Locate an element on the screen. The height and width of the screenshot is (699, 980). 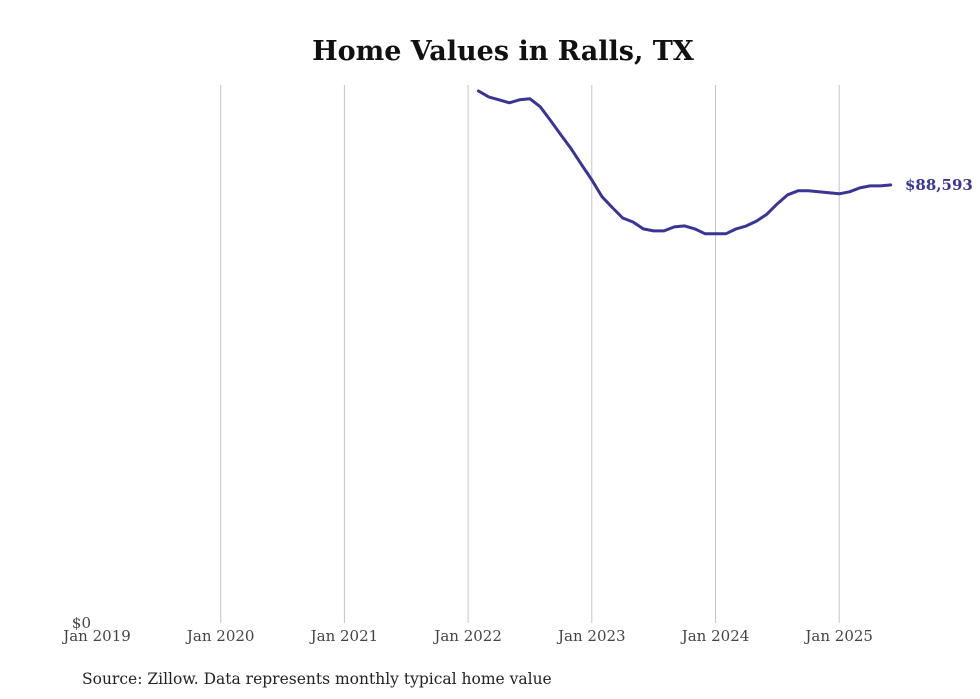
x-tick-label: Jan 2022 is located at coordinates (467, 636).